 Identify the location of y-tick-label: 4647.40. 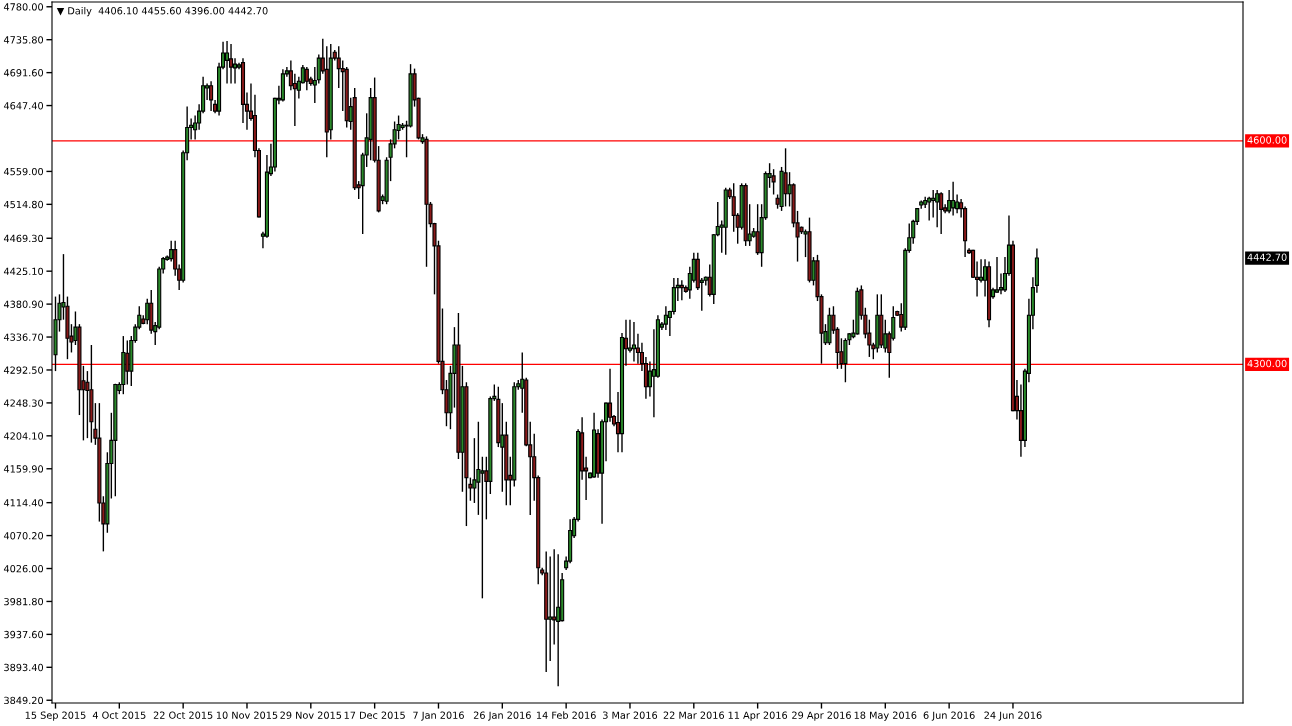
(23, 106).